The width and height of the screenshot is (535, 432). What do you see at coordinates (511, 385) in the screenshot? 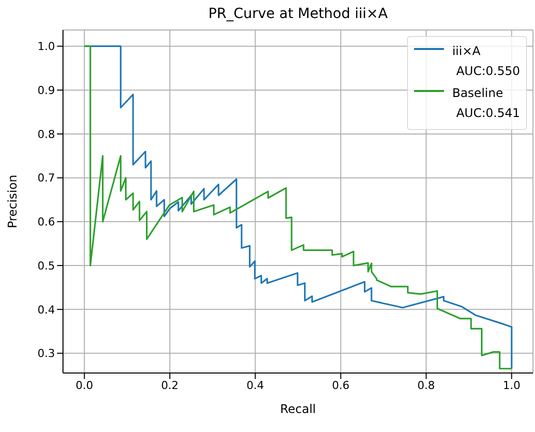
I see `x-tick-label: 1.0` at bounding box center [511, 385].